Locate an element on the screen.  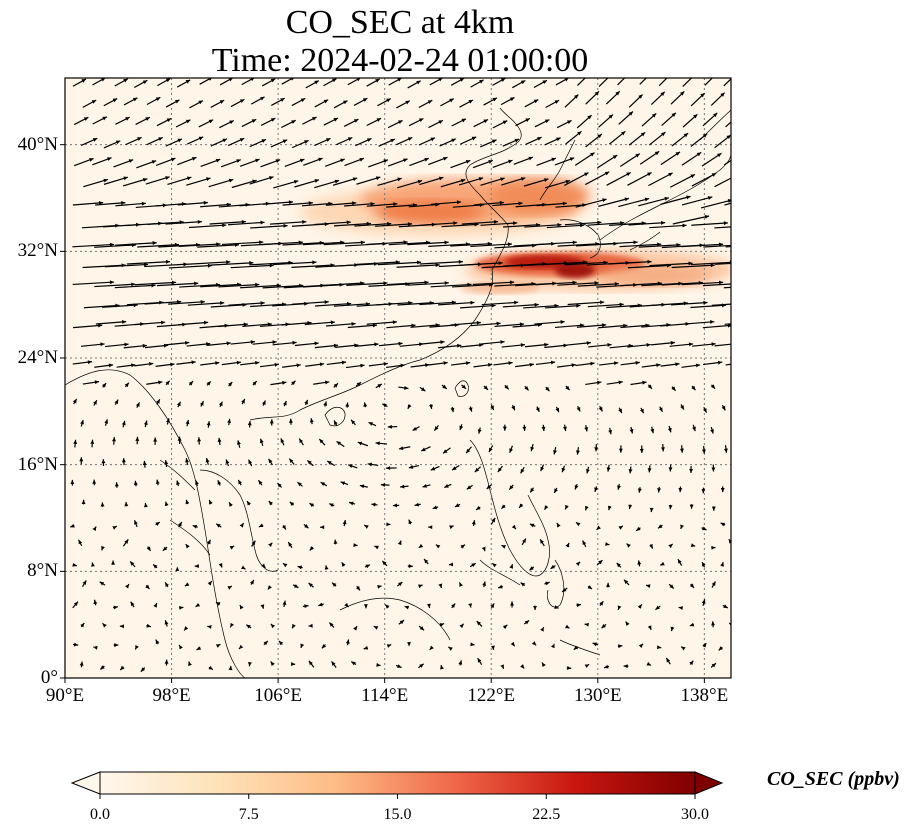
lon-tick-label: 114°E is located at coordinates (385, 695).